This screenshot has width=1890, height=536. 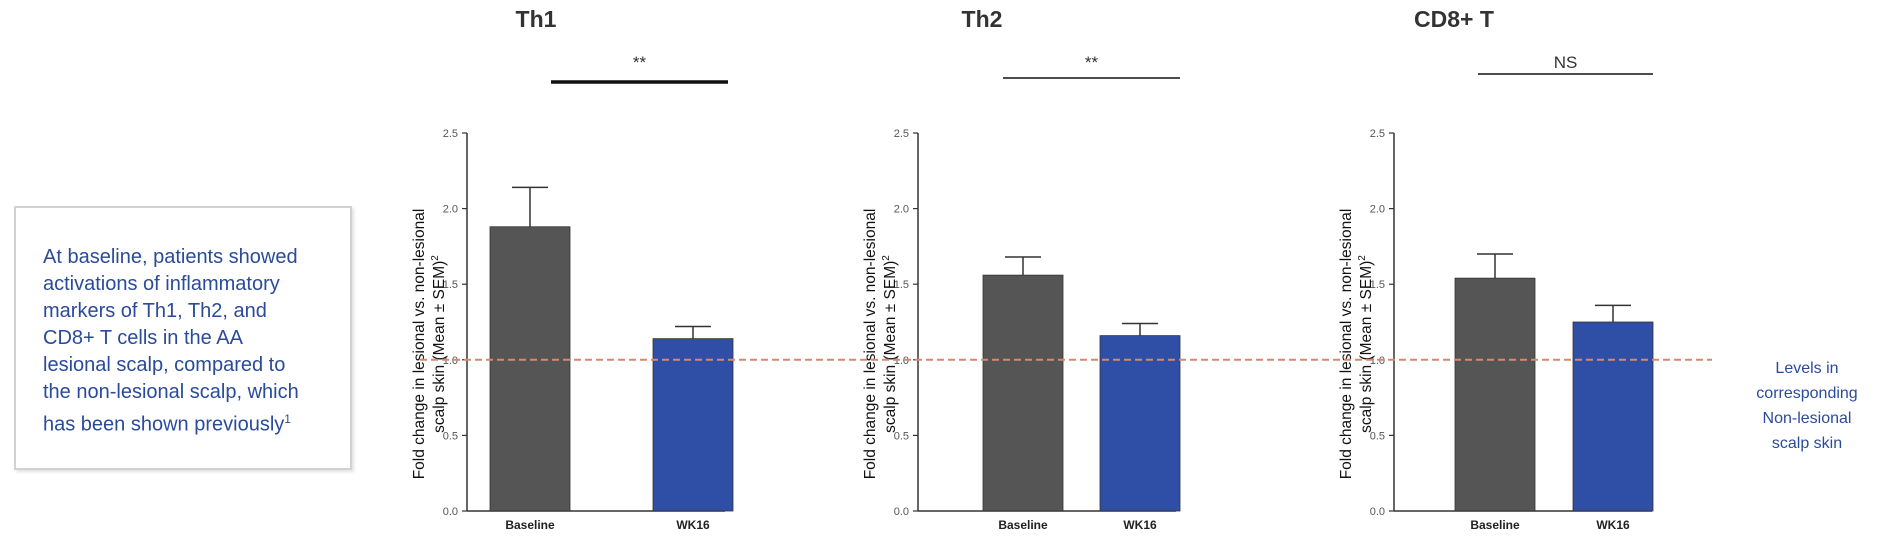 I want to click on significance-label: NS, so click(x=1566, y=62).